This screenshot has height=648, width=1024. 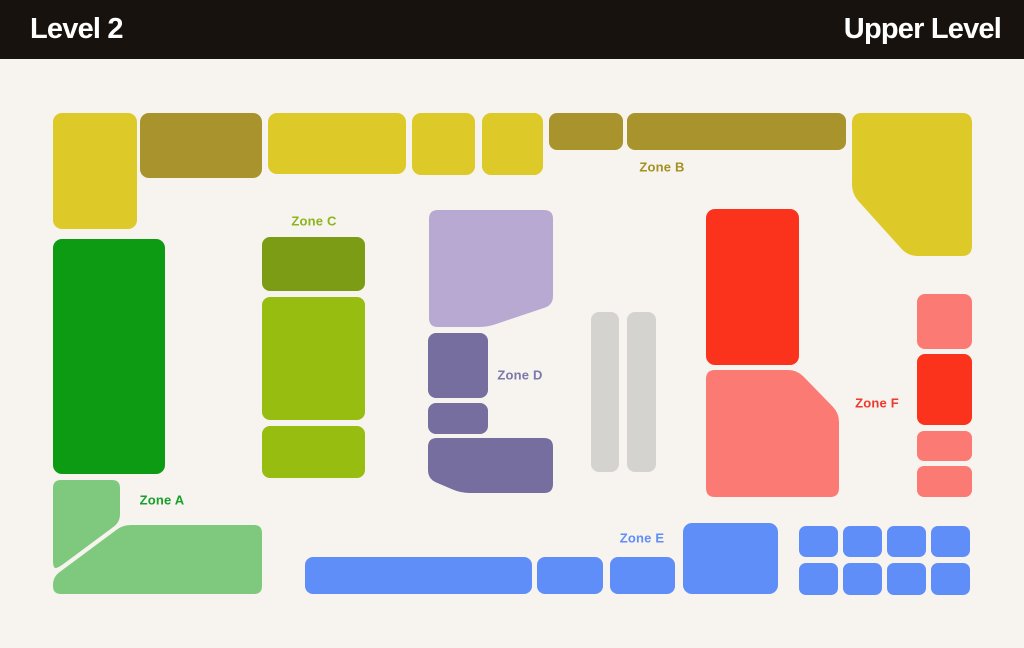 I want to click on header-bar: Level 2 Upper Level, so click(x=512, y=29).